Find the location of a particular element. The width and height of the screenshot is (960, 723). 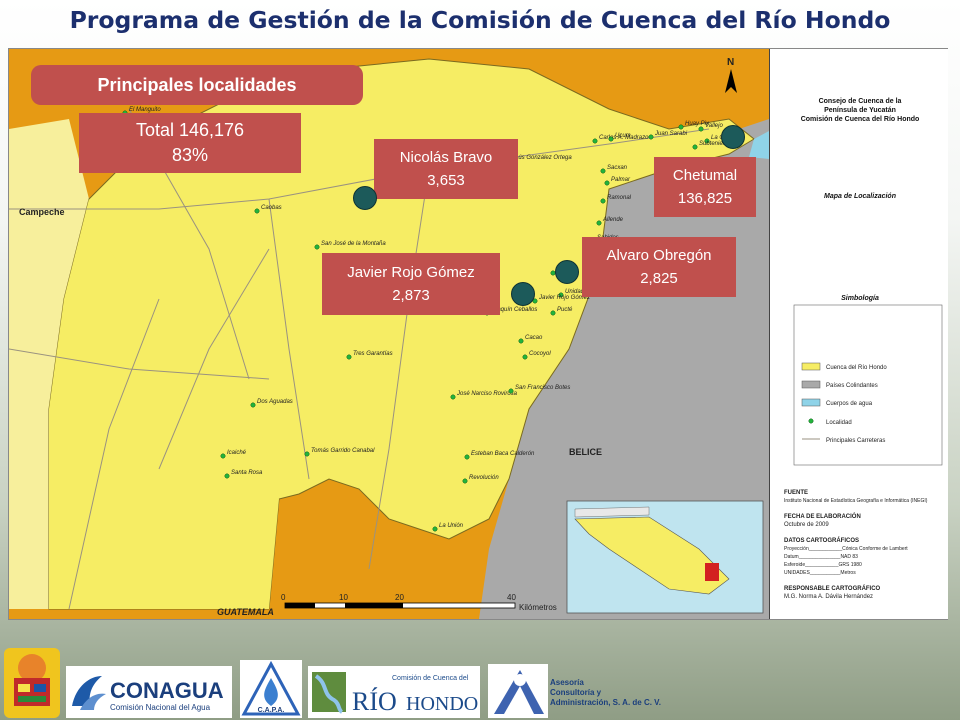

pin-alvaro-obregon is located at coordinates (567, 272).